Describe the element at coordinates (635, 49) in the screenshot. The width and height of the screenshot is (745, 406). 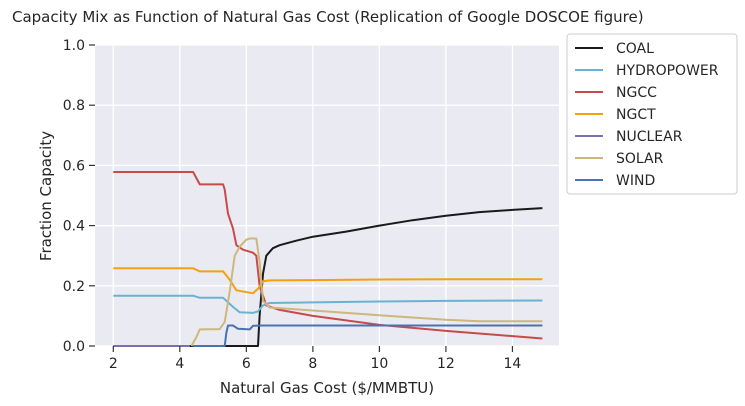
I see `legend-label-coal: COAL` at that location.